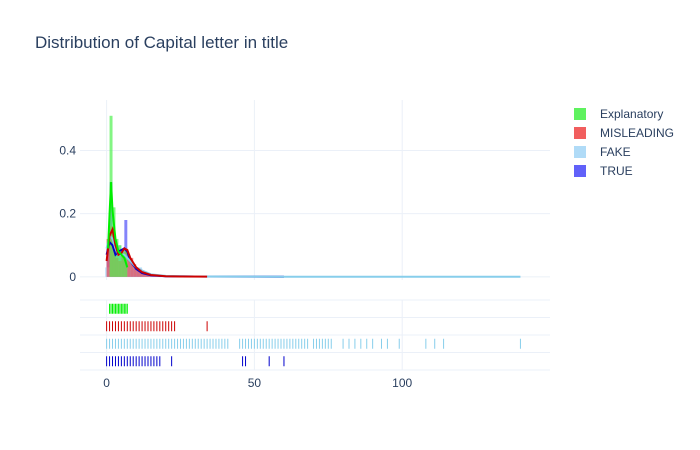  Describe the element at coordinates (580, 114) in the screenshot. I see `legend-swatch-explanatory` at that location.